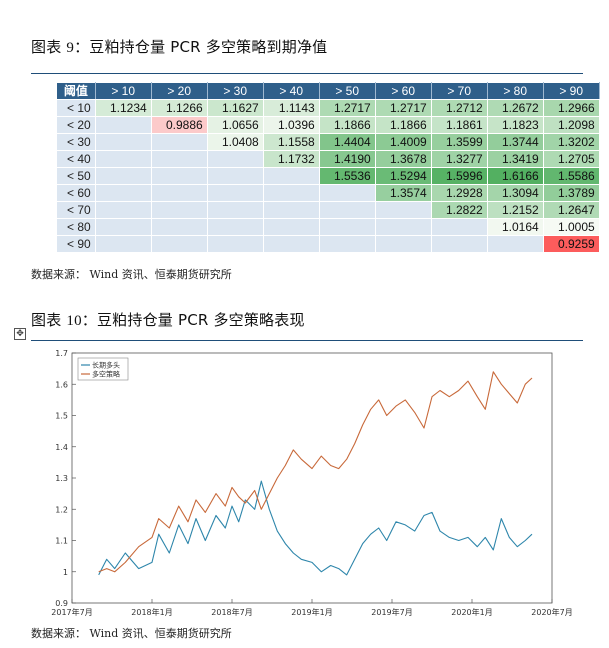  I want to click on column-header: > 70, so click(459, 91).